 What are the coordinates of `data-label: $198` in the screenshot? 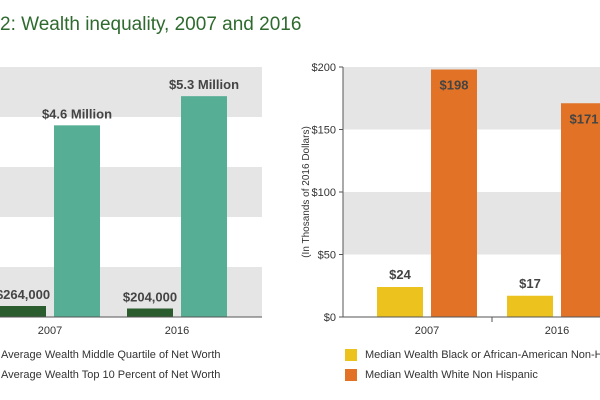 It's located at (454, 85).